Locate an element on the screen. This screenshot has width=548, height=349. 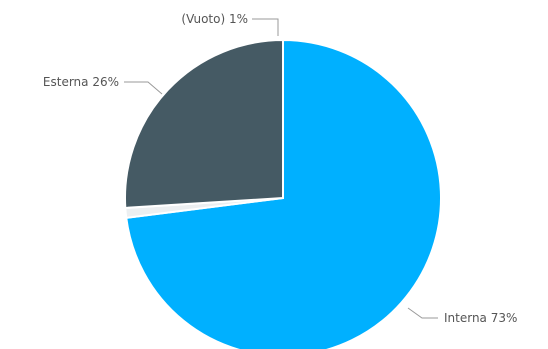
leader-line-interna is located at coordinates (422, 313).